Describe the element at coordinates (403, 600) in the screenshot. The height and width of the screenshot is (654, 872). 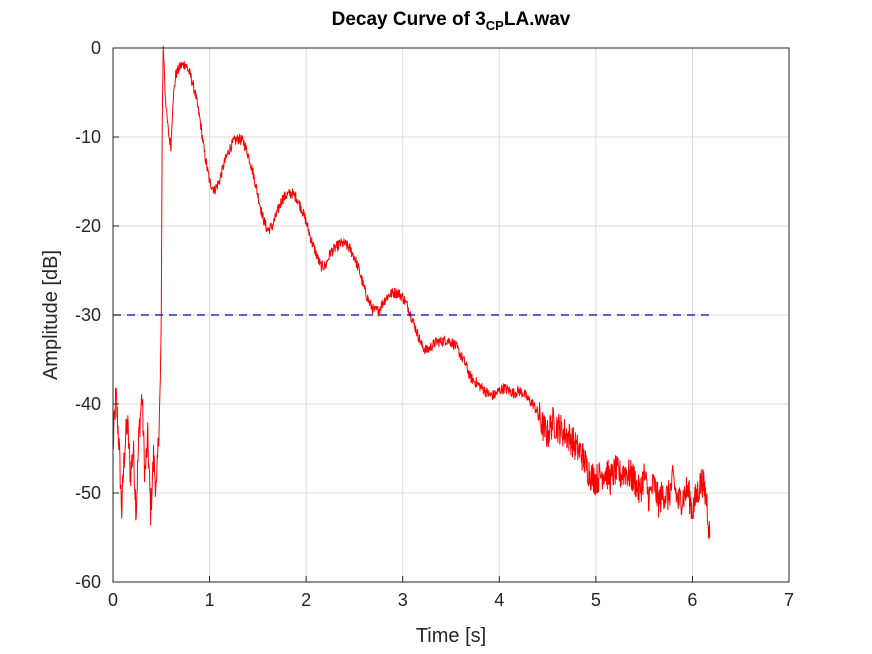
I see `x-tick-label: 3` at that location.